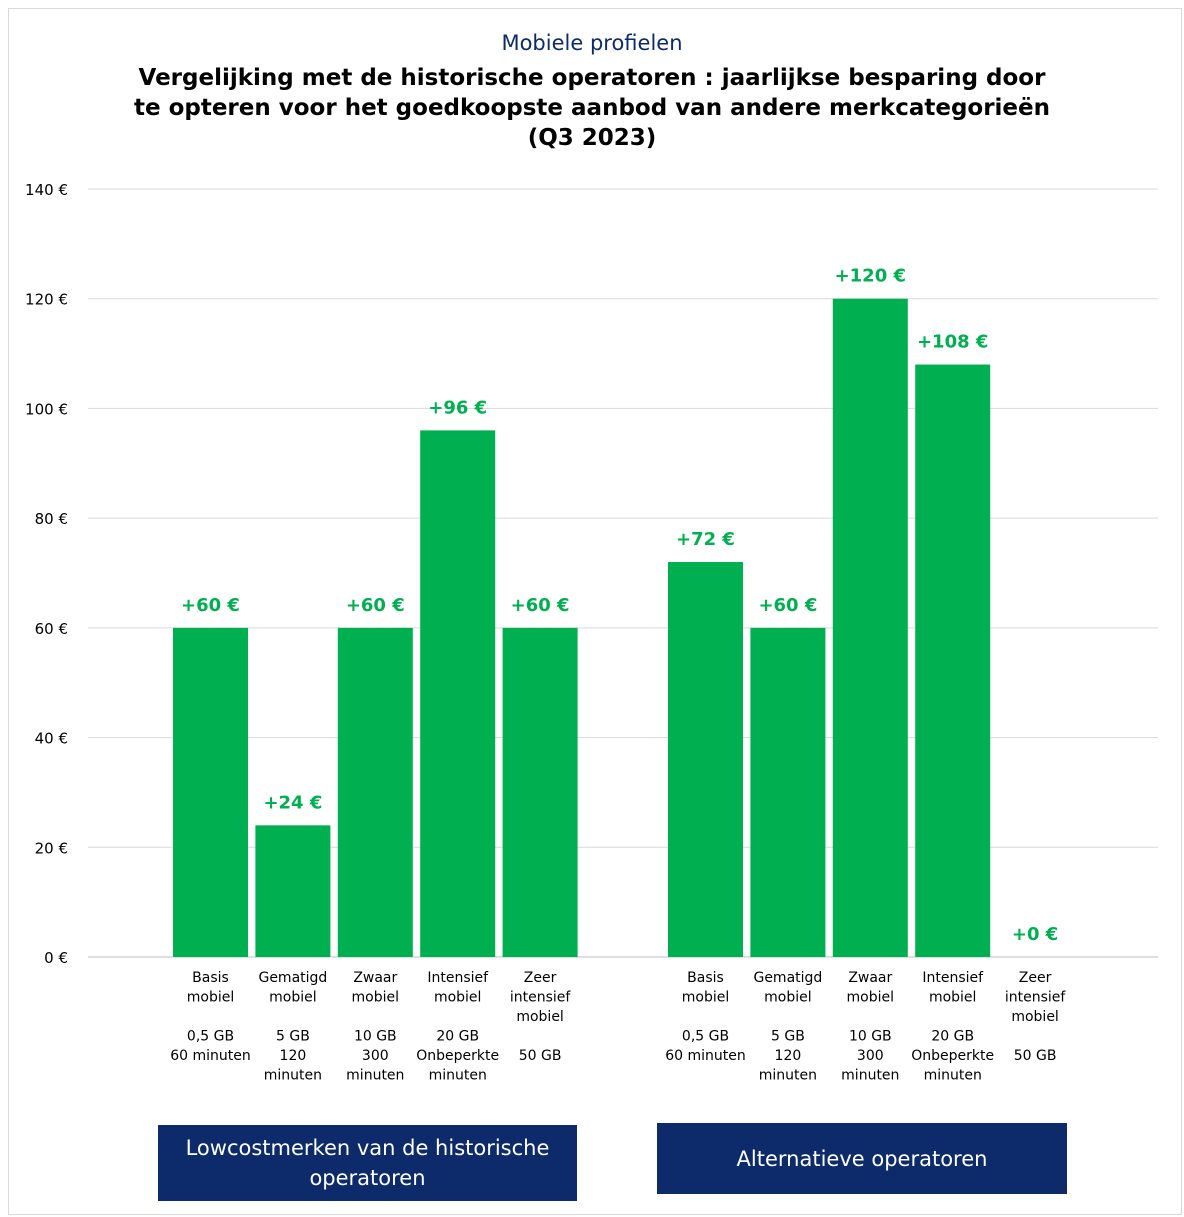 The image size is (1184, 1217). I want to click on data-label: +72 €, so click(705, 539).